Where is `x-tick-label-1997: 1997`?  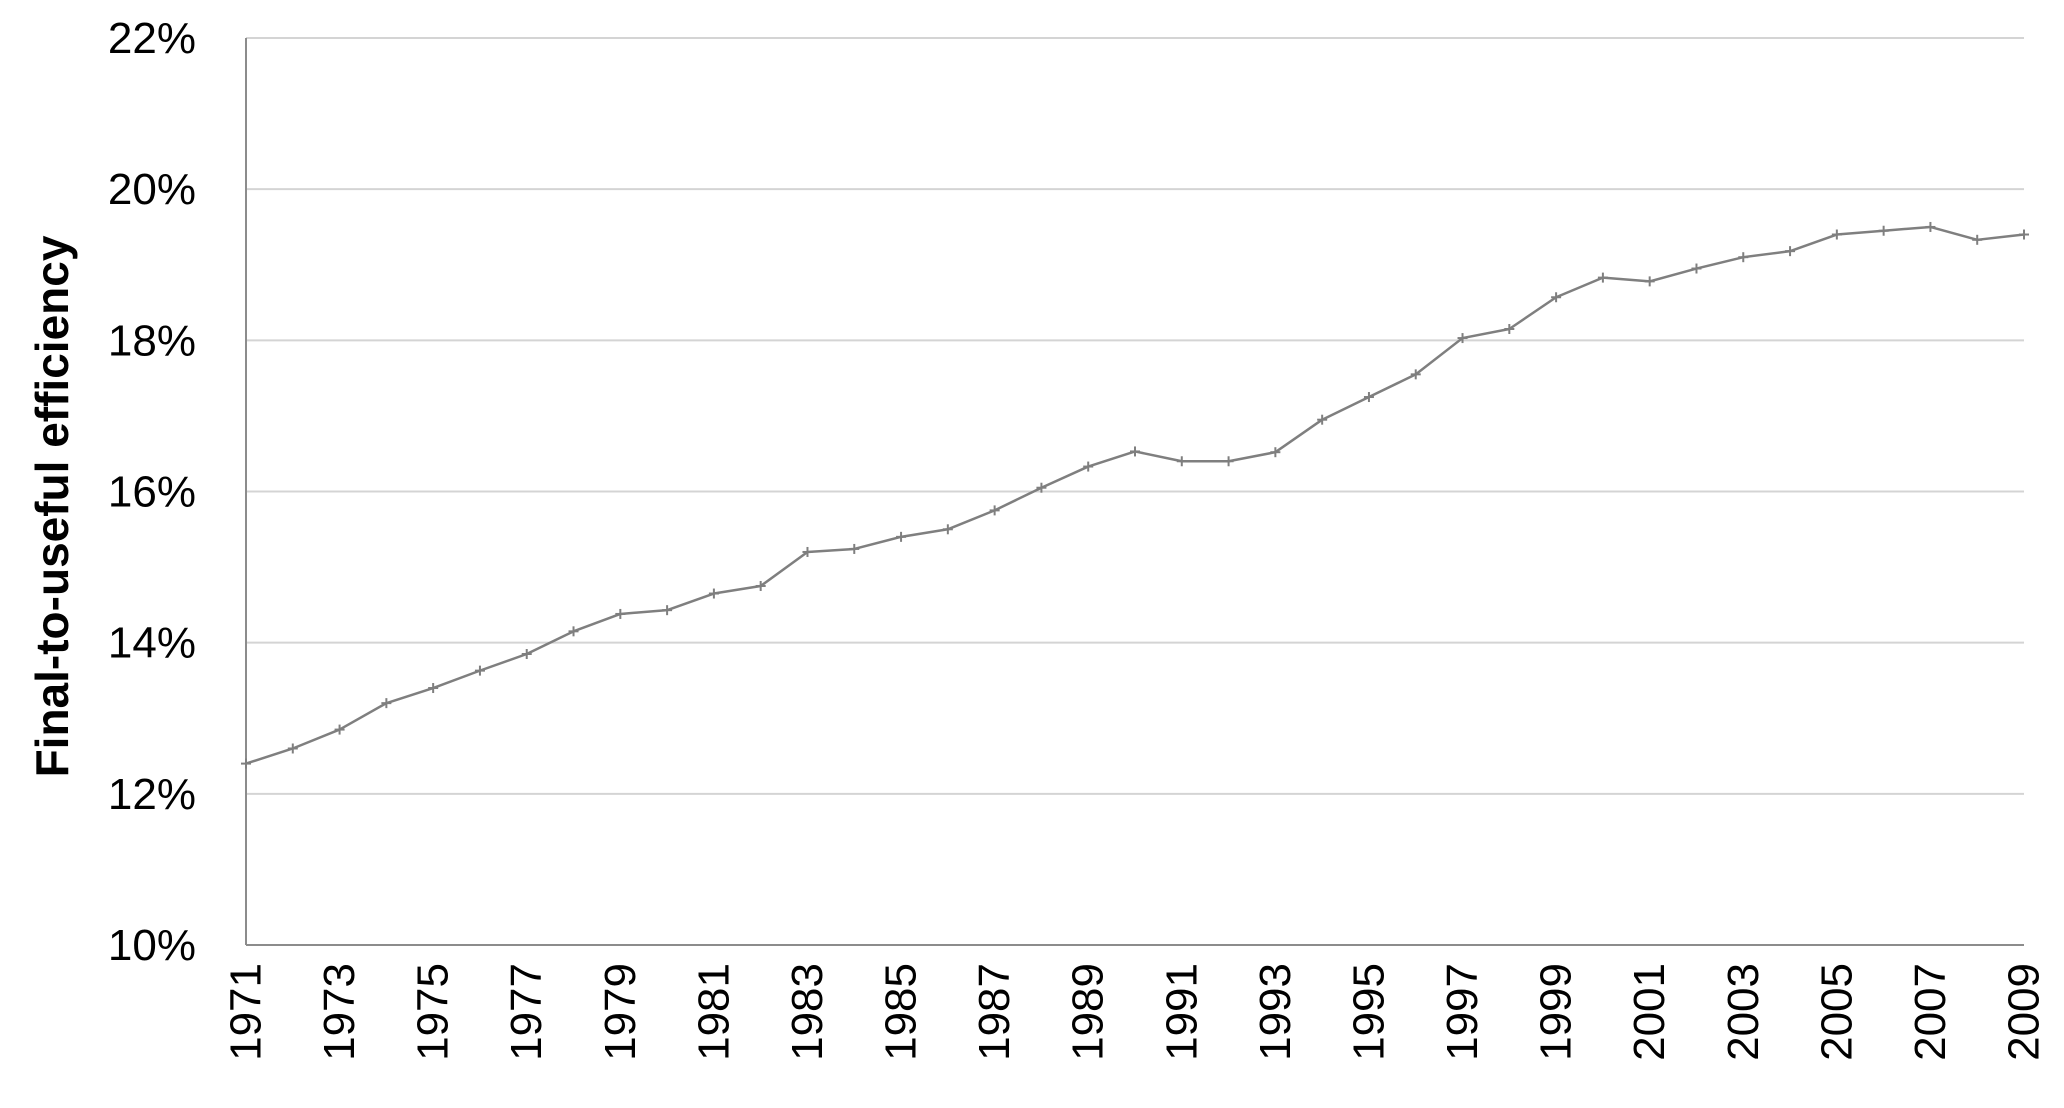 x-tick-label-1997: 1997 is located at coordinates (1462, 1012).